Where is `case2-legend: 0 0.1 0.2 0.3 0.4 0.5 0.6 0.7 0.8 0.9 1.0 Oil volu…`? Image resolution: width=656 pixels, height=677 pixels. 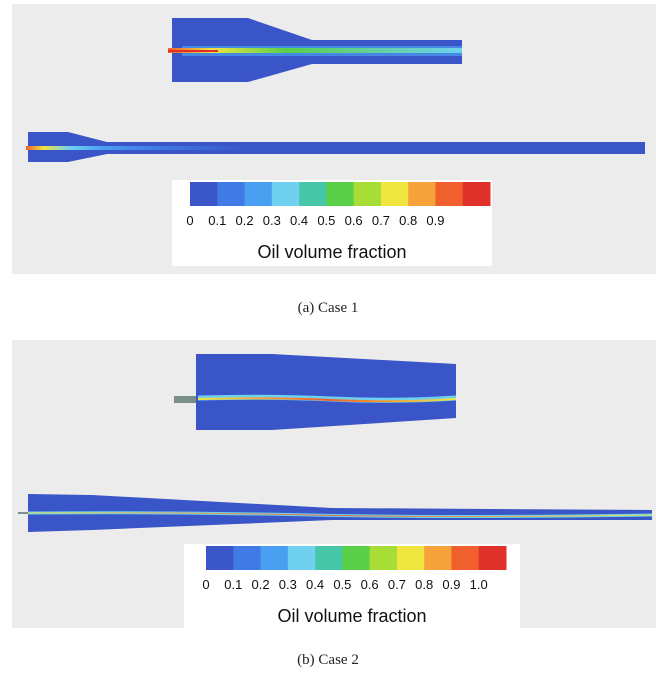 case2-legend: 0 0.1 0.2 0.3 0.4 0.5 0.6 0.7 0.8 0.9 1.0 Oil volu… is located at coordinates (352, 587).